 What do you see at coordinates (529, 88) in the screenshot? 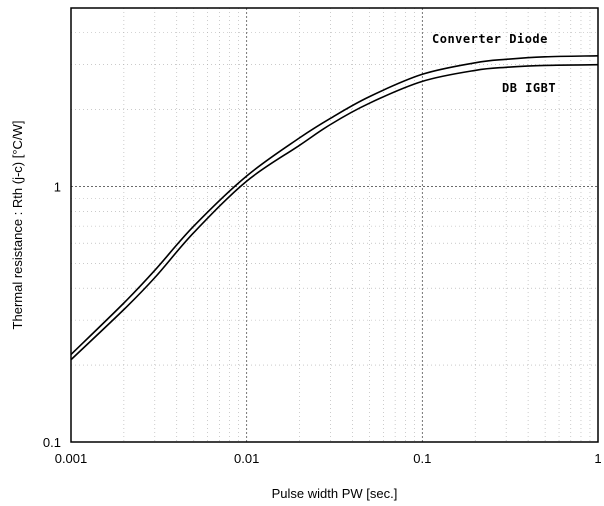
I see `series-label-db-igbt: DB IGBT` at bounding box center [529, 88].